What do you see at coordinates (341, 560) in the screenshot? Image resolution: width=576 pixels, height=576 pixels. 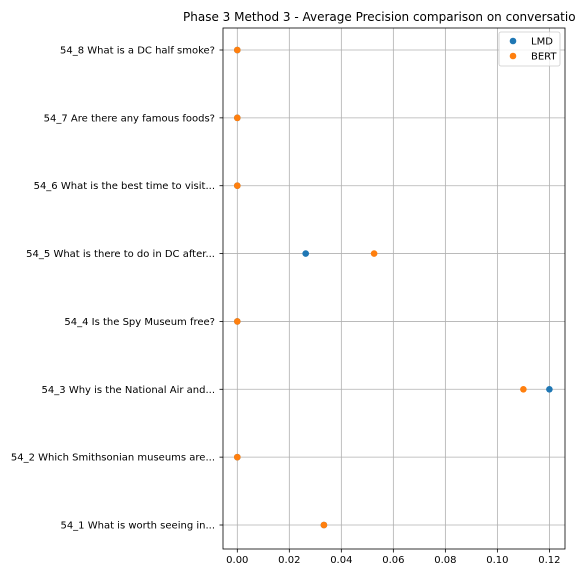 I see `x-tick-label: 0.04` at bounding box center [341, 560].